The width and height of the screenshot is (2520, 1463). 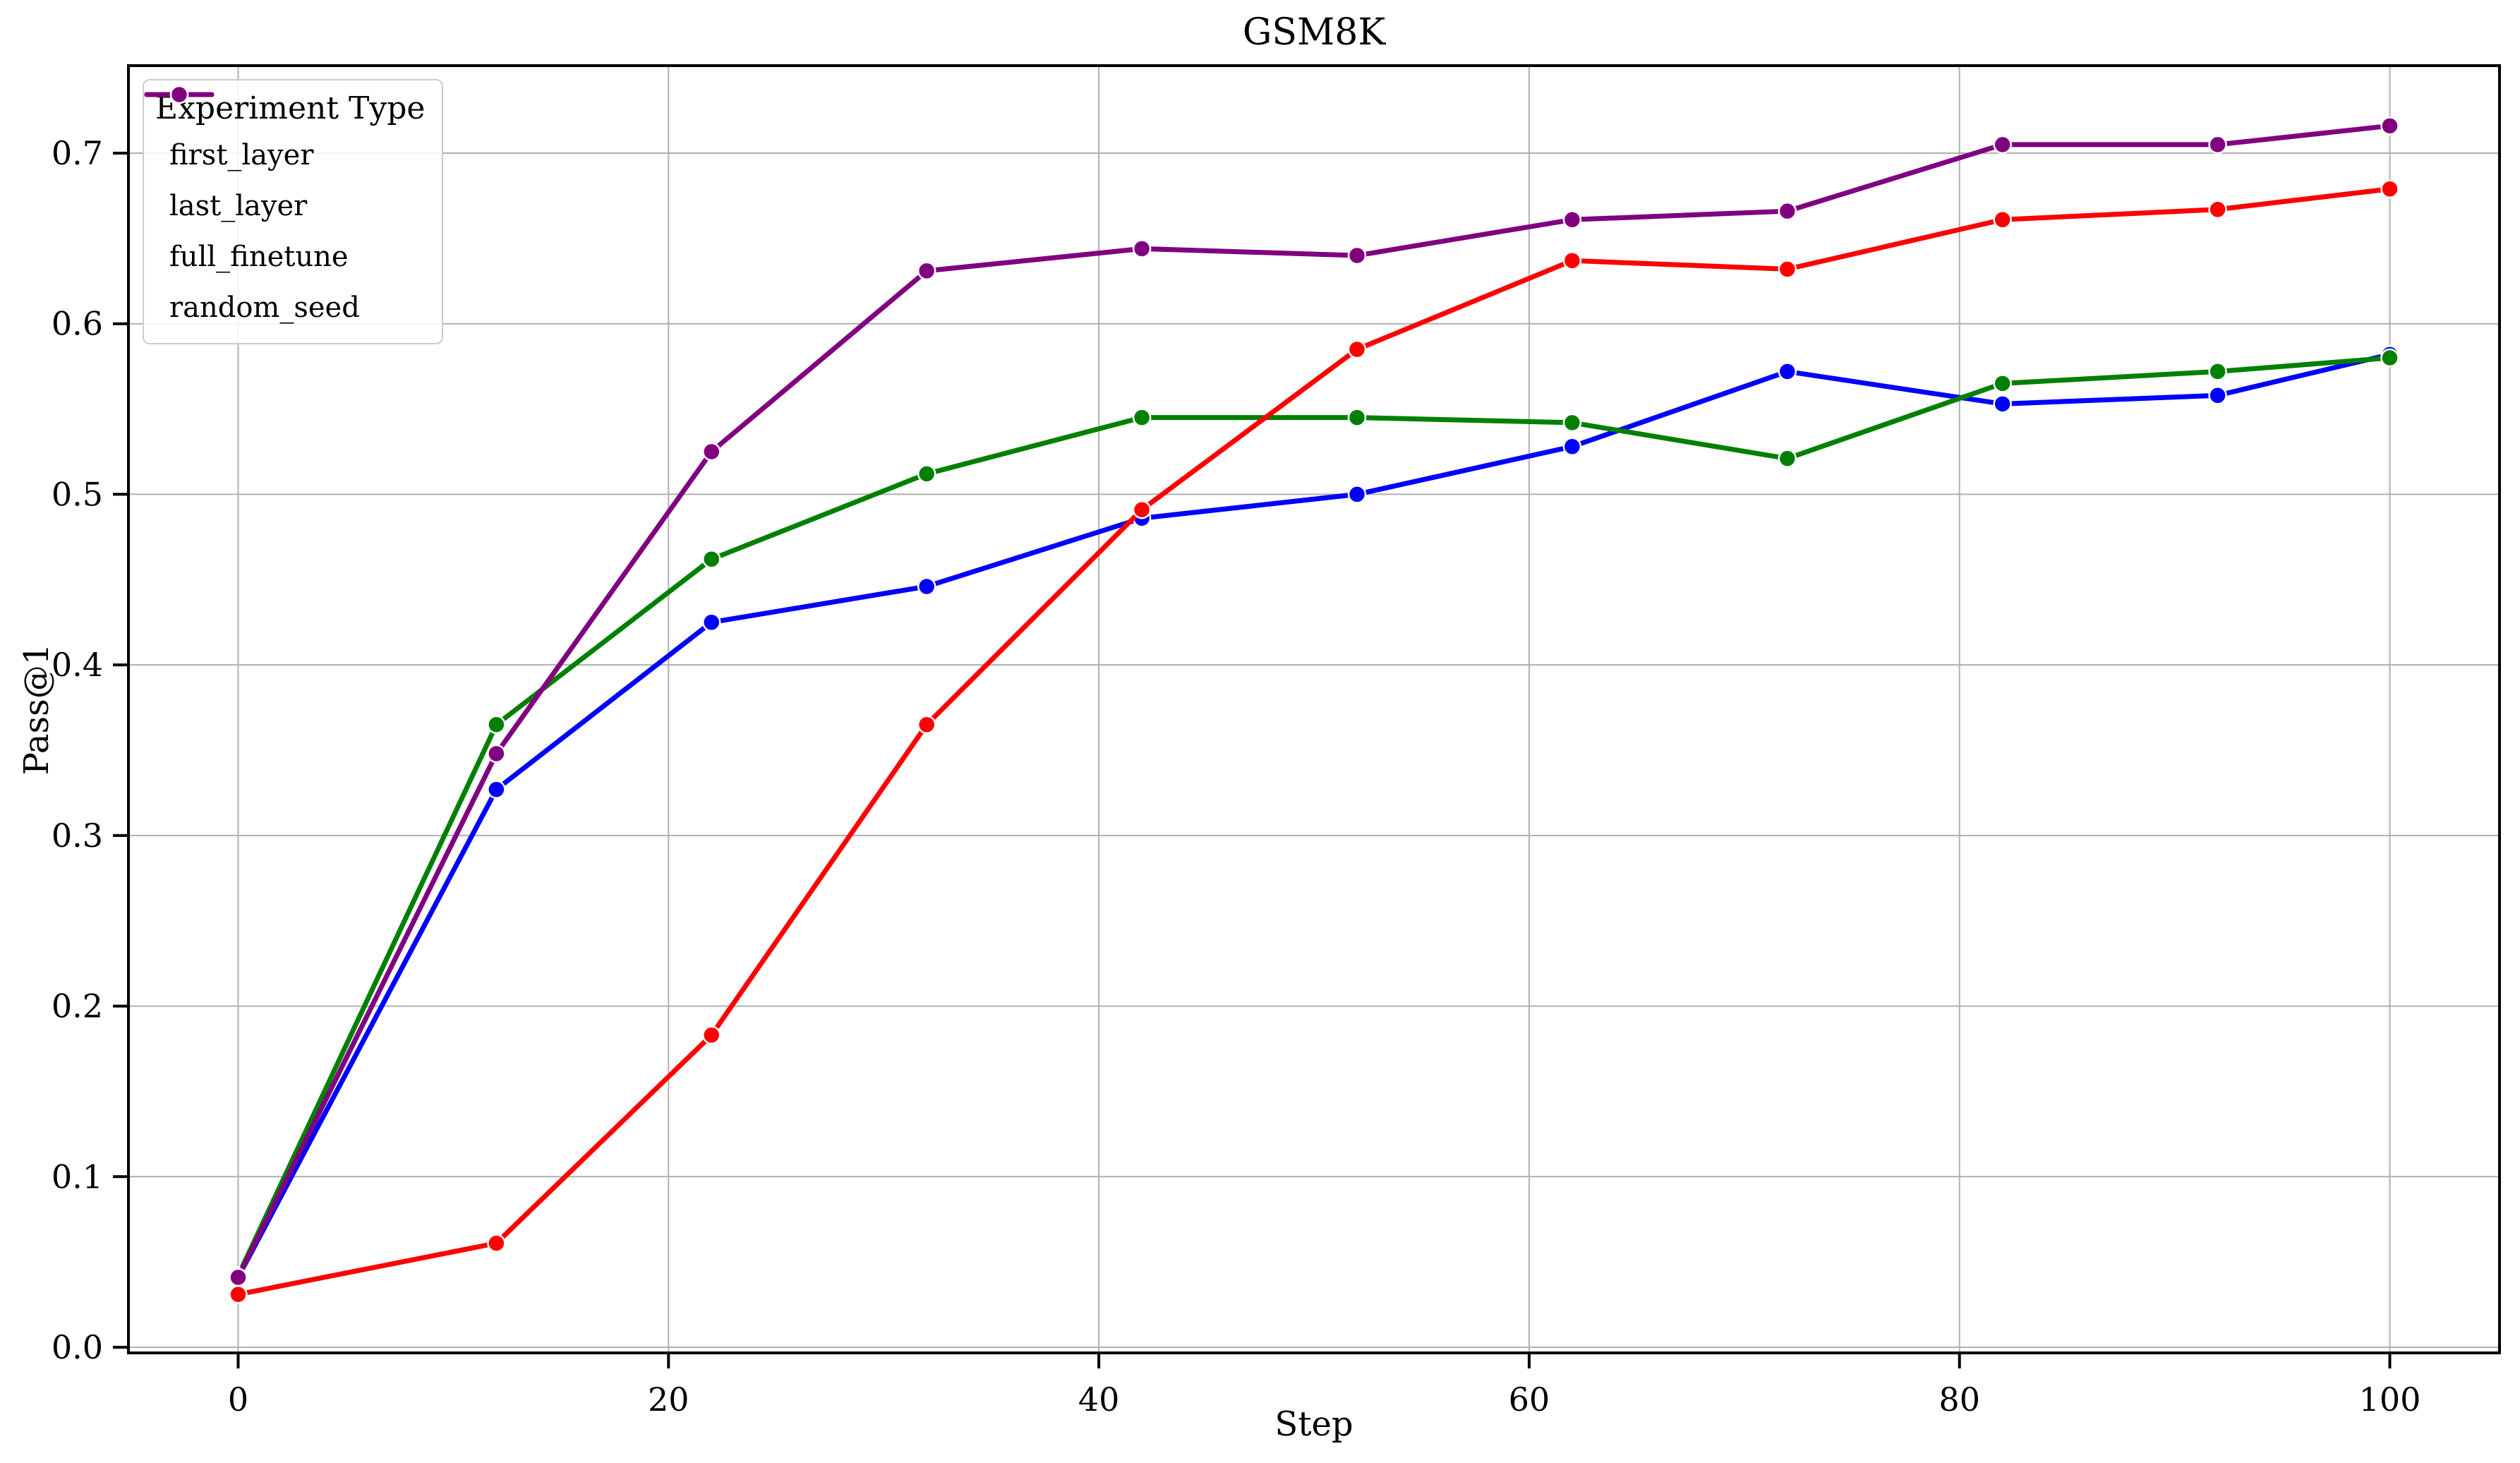 I want to click on y-tick-label: 0.4, so click(x=78, y=665).